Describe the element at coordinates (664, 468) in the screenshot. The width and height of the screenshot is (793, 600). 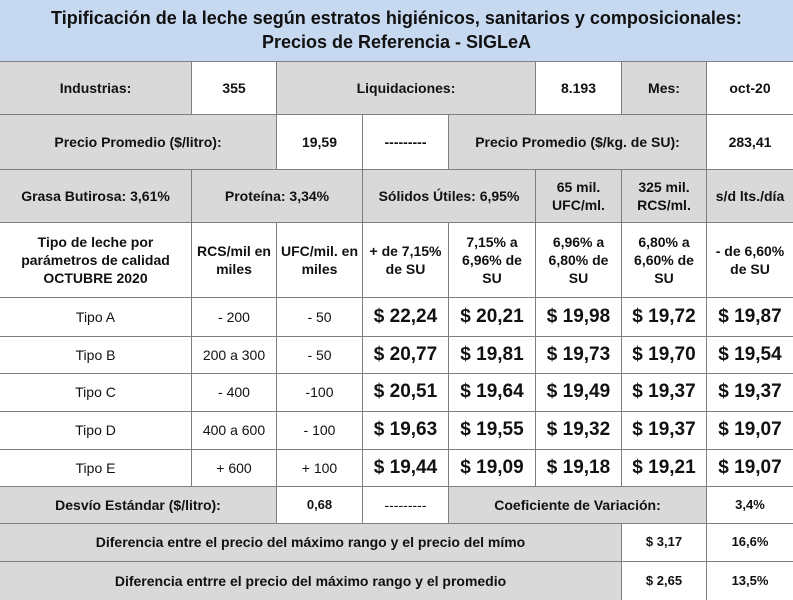
I see `cell: $ 19,21` at that location.